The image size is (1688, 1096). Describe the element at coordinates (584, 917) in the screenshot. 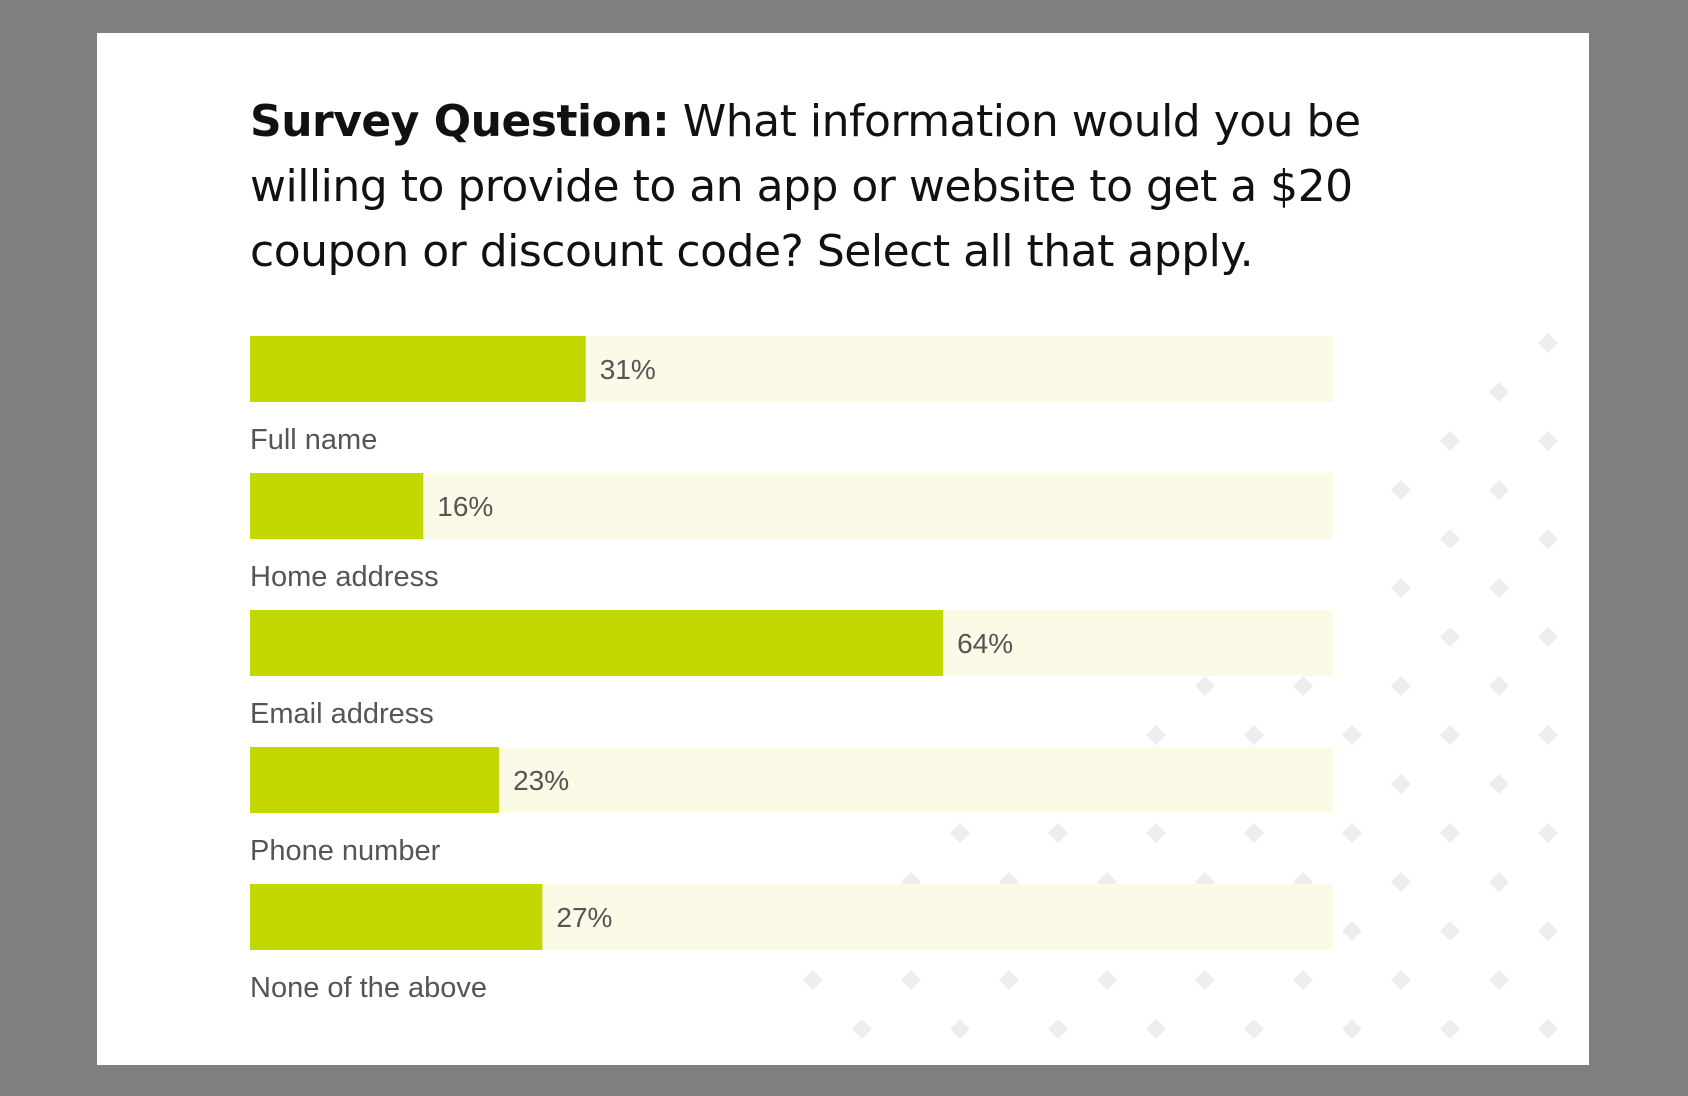

I see `bar-value-label: 27%` at that location.